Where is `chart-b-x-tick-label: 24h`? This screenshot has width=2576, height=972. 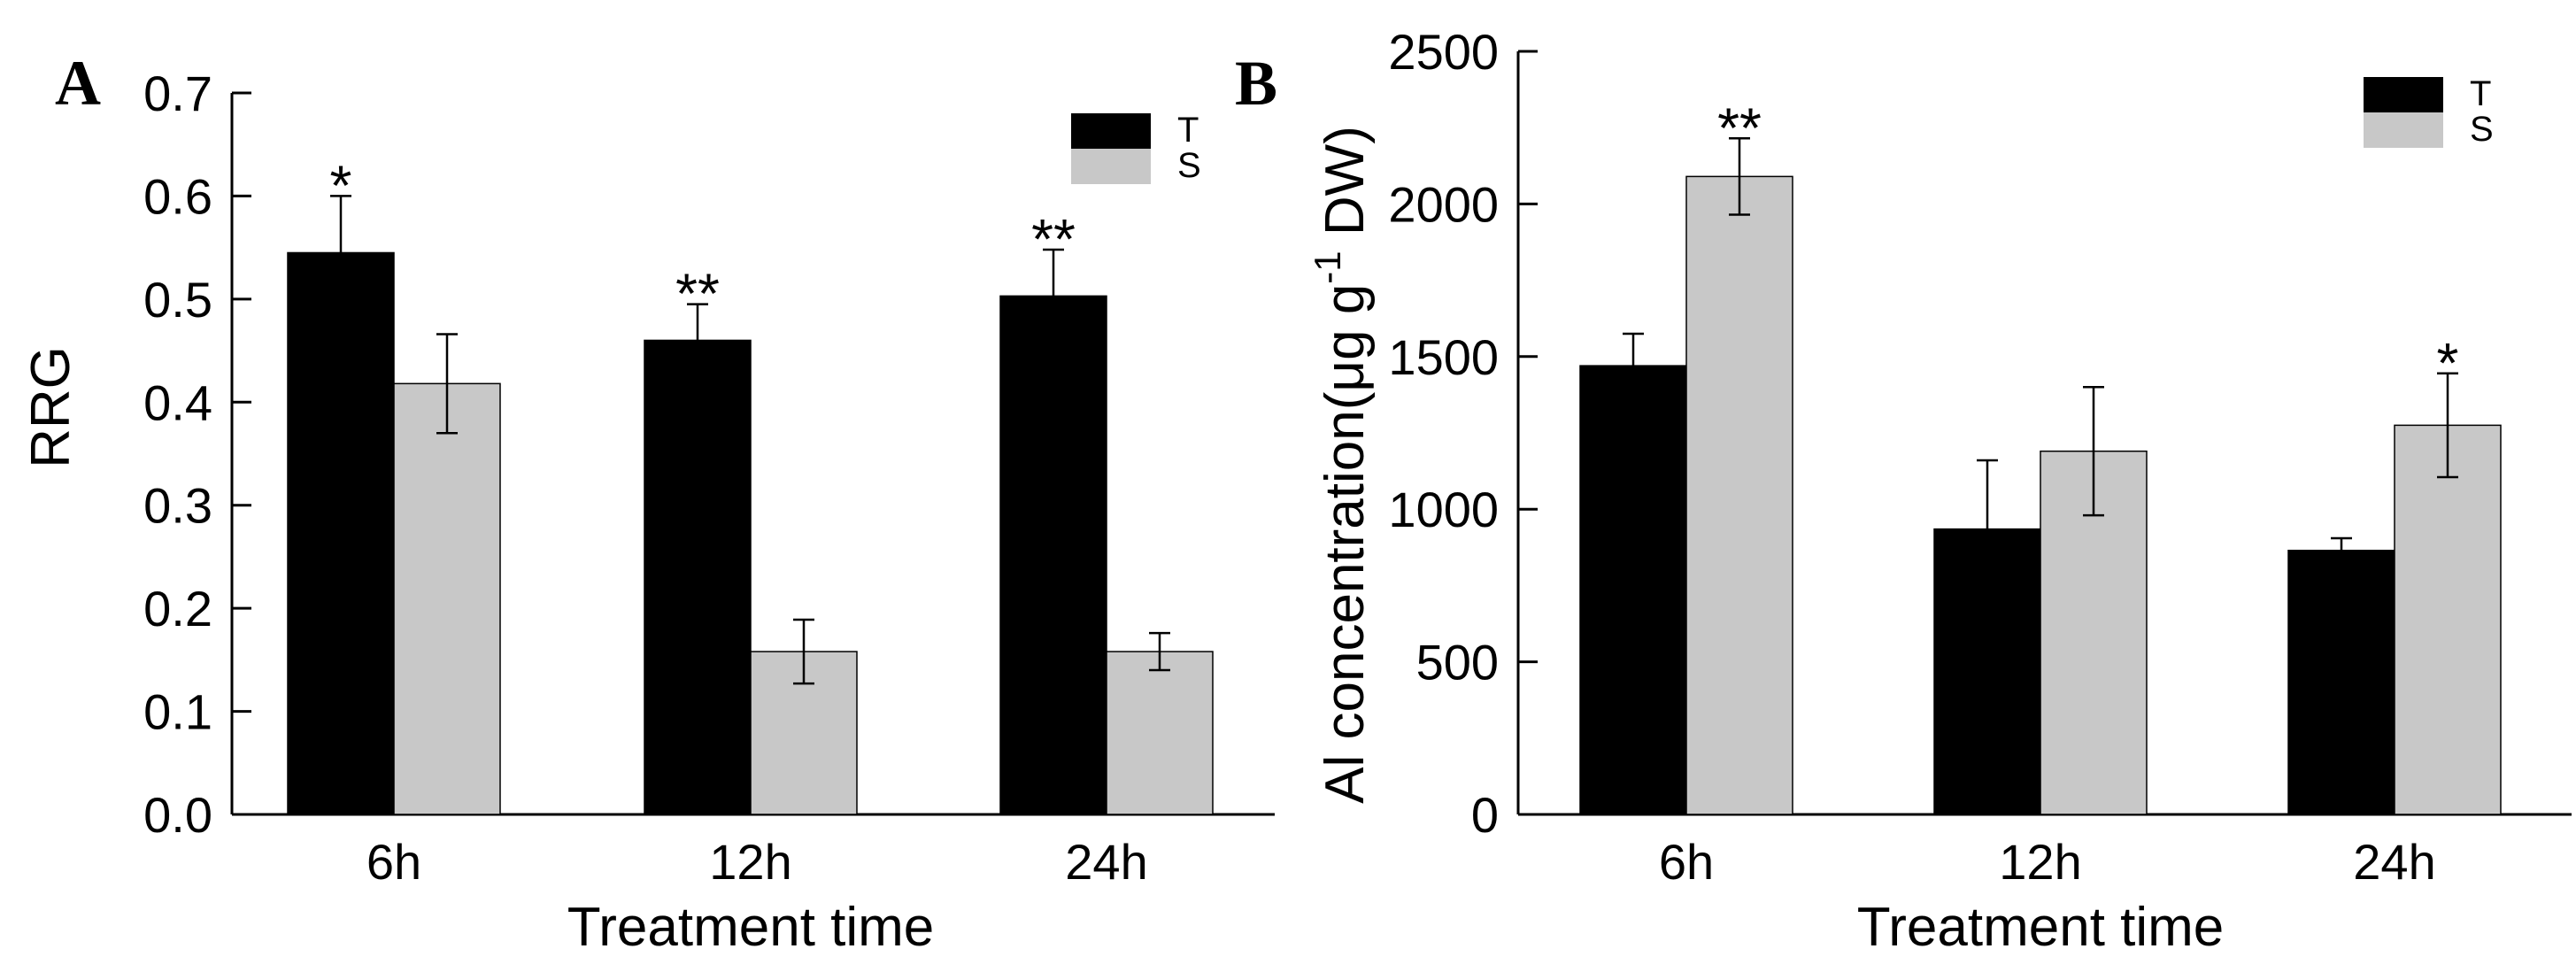
chart-b-x-tick-label: 24h is located at coordinates (2394, 862).